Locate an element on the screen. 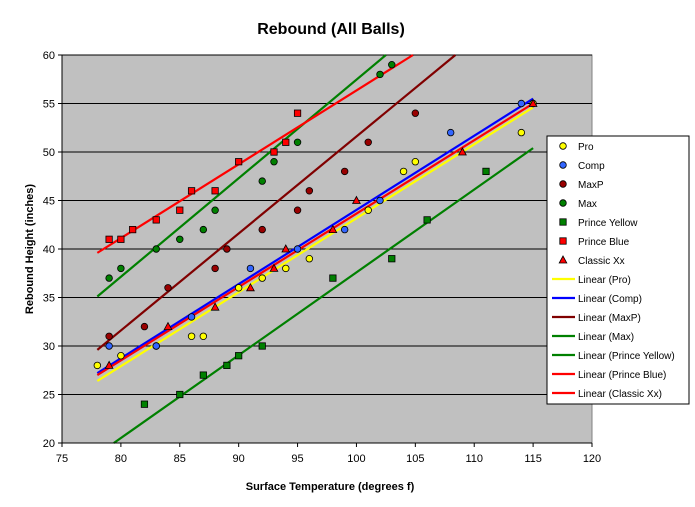 The image size is (695, 507). x-axis-ticks: 75 80 85 90 95 100 105 110 115 120 is located at coordinates (328, 453).